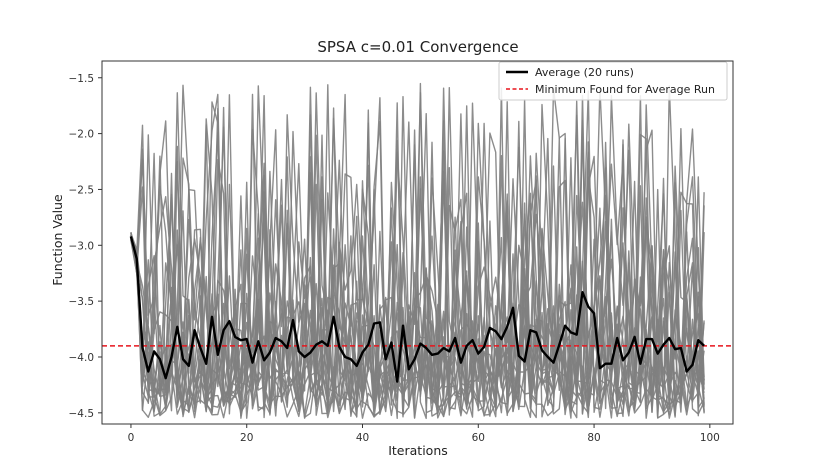 The height and width of the screenshot is (475, 814). Describe the element at coordinates (82, 135) in the screenshot. I see `y-tick-label: −2.0` at that location.